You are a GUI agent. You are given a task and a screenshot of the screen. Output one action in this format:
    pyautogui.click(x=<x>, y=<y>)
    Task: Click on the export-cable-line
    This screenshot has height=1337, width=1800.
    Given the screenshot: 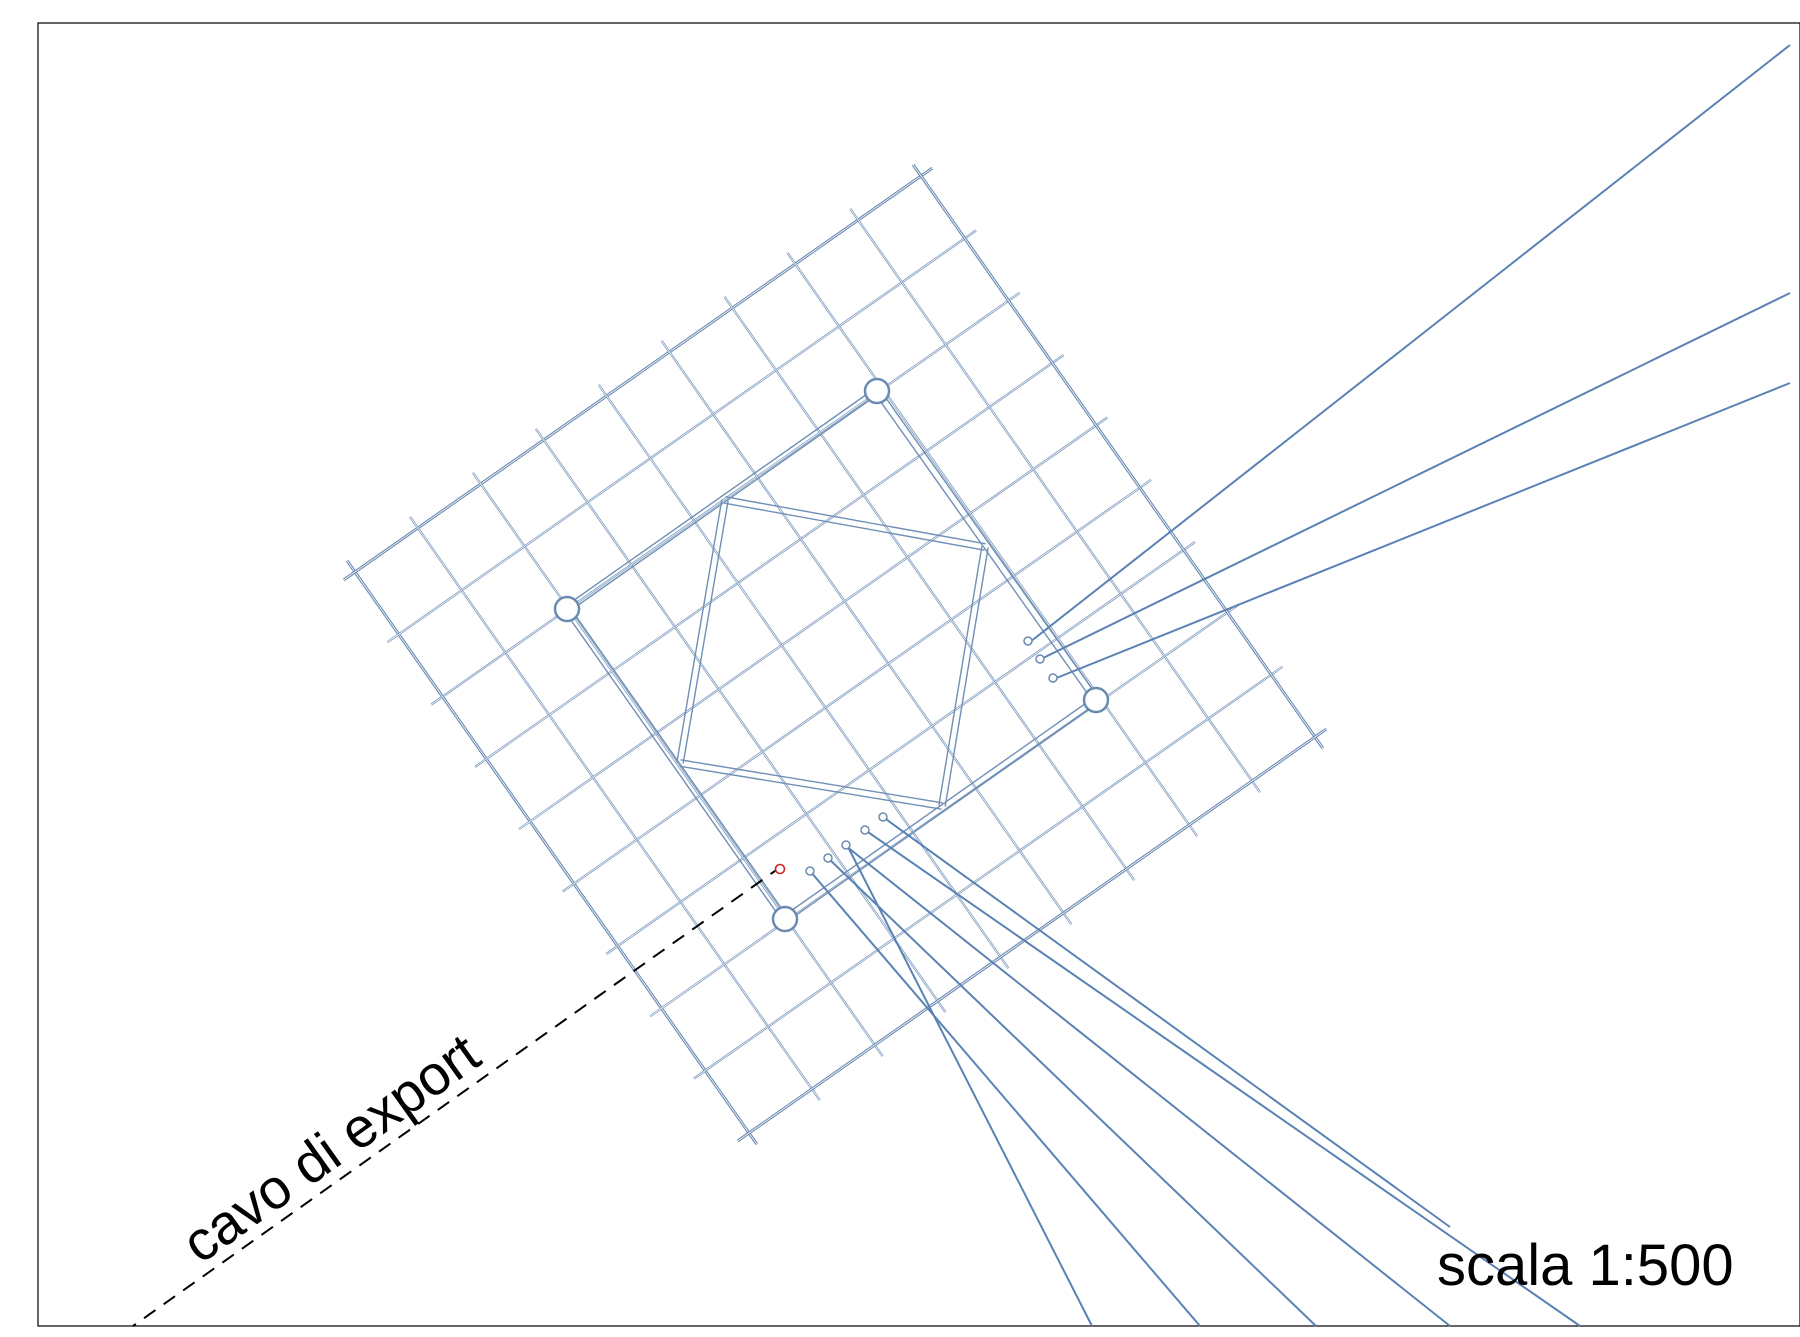 What is the action you would take?
    pyautogui.click(x=457, y=1096)
    